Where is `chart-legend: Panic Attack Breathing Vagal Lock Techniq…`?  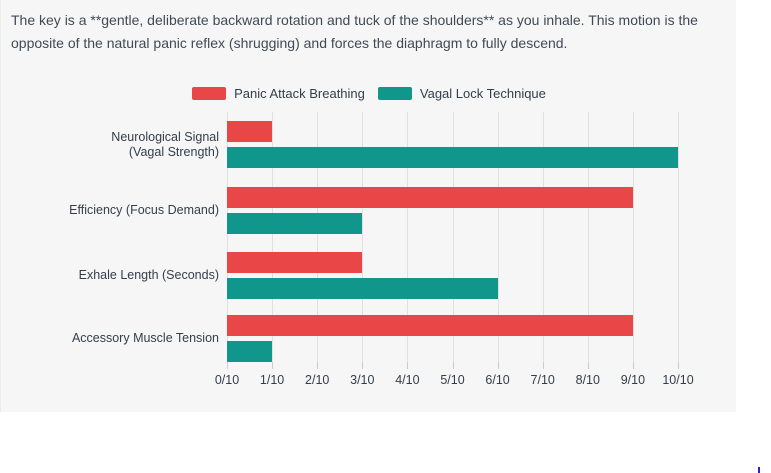
chart-legend: Panic Attack Breathing Vagal Lock Techniq… is located at coordinates (369, 93).